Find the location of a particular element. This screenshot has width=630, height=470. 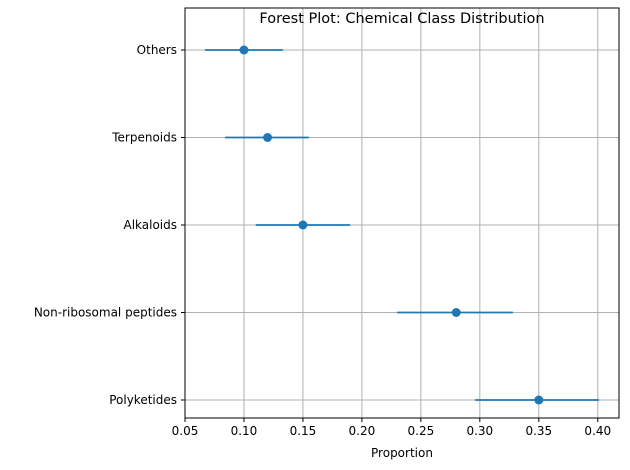

y-tick-label: Alkaloids is located at coordinates (150, 225).